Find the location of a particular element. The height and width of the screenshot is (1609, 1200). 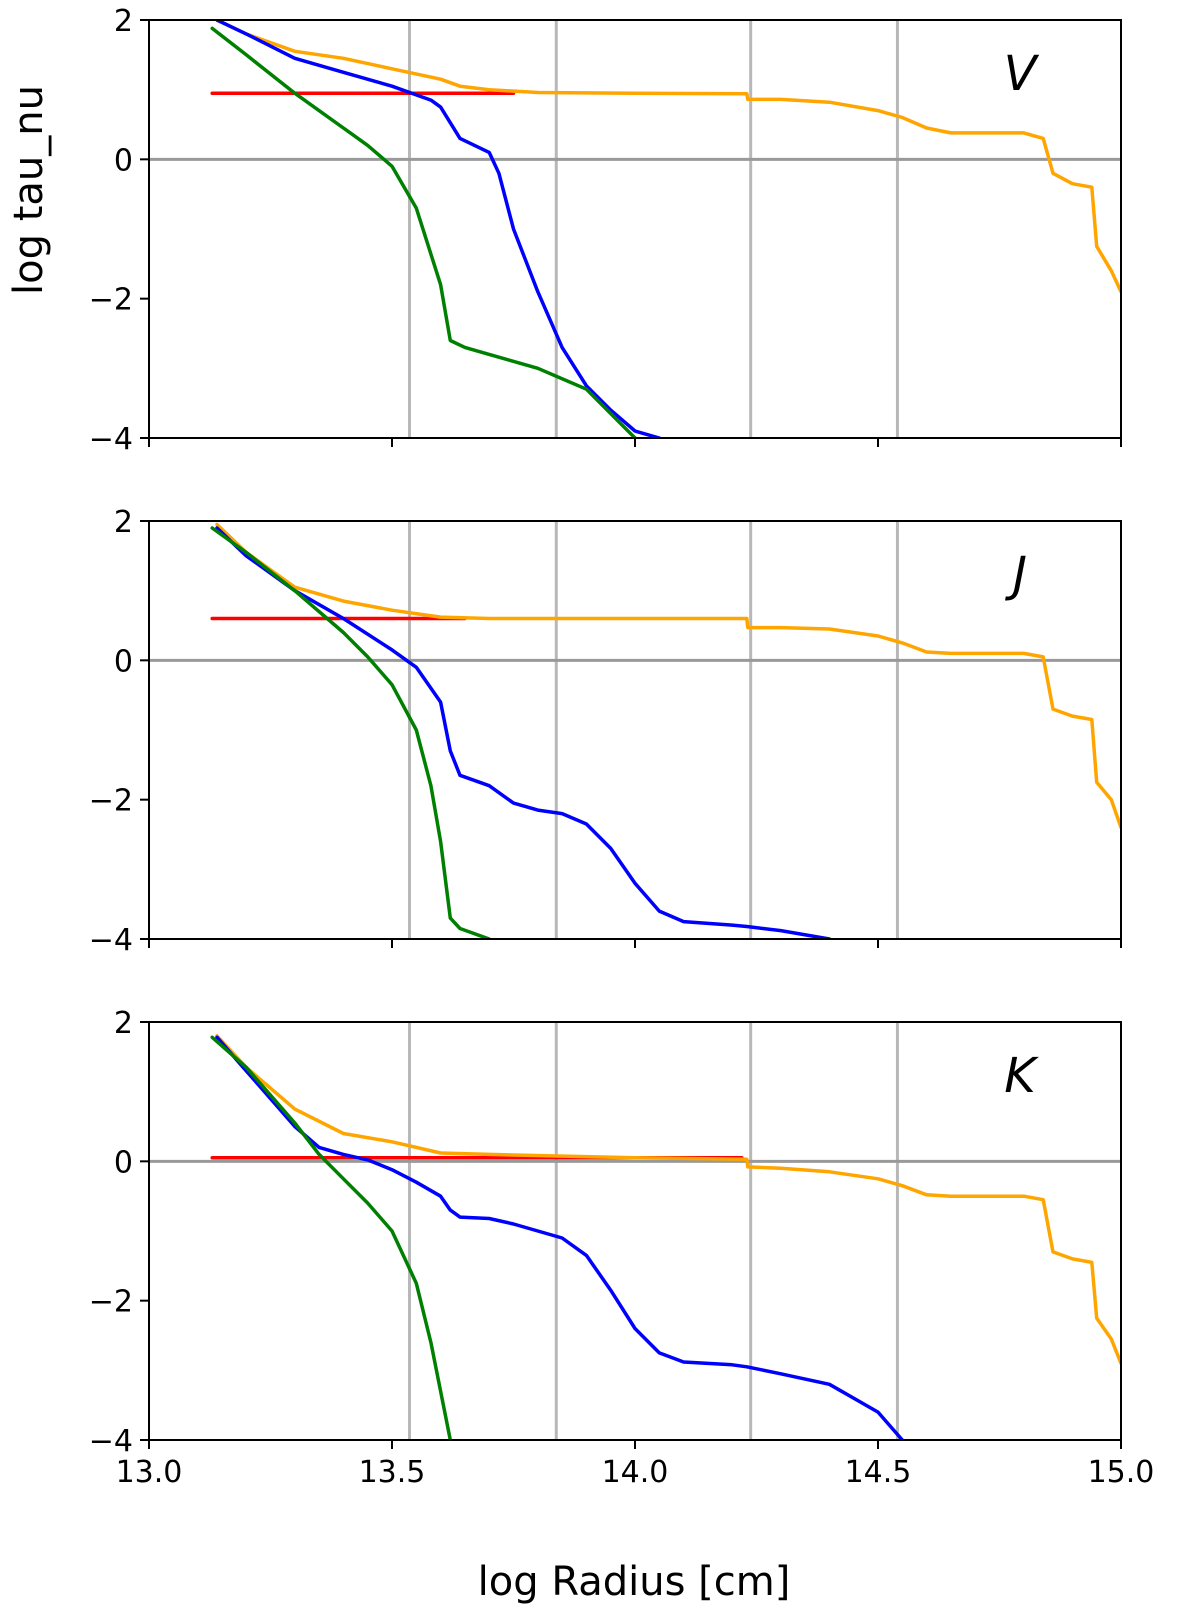

x-tick-label: 15.0 is located at coordinates (1121, 1472).